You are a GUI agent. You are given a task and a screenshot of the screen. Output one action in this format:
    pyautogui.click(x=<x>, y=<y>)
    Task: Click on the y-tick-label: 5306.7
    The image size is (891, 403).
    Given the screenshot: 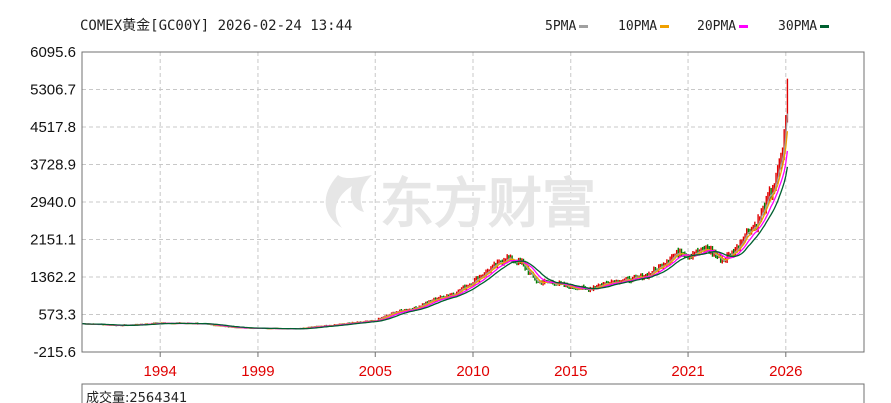 What is the action you would take?
    pyautogui.click(x=53, y=90)
    